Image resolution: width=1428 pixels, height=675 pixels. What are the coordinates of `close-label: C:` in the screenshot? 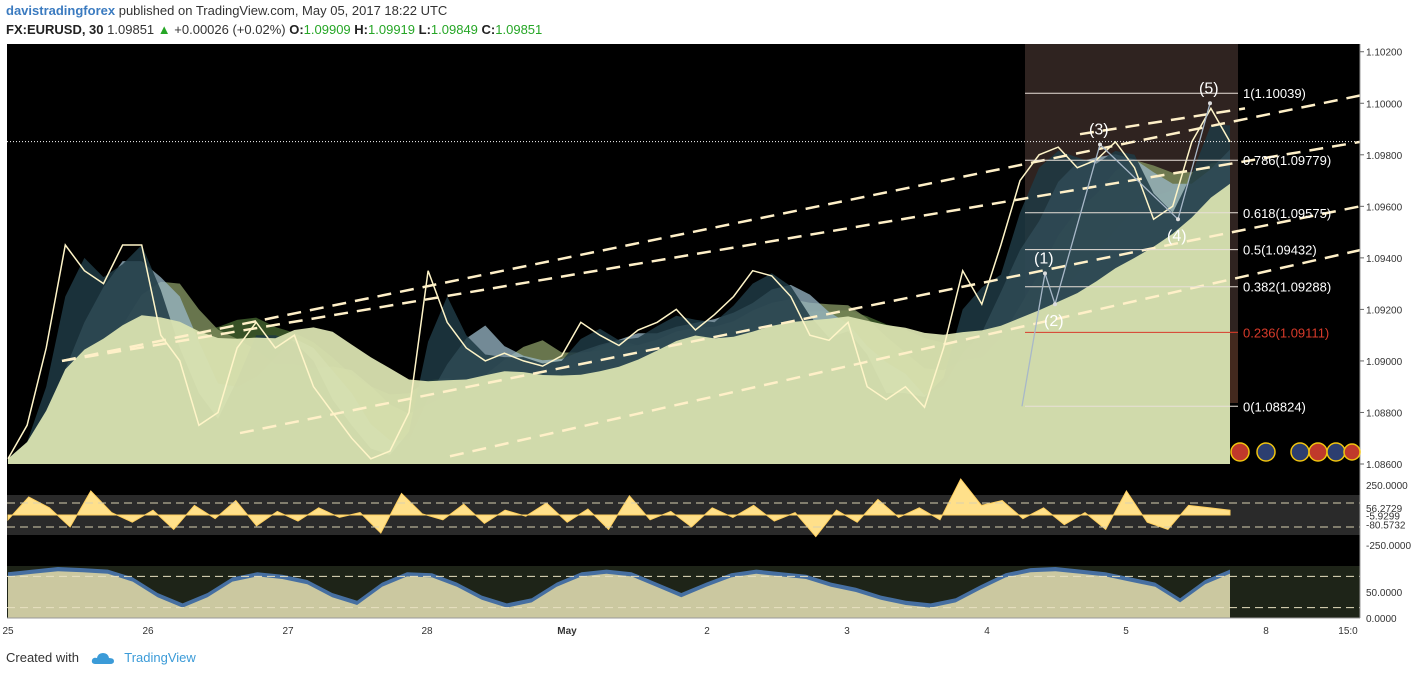 It's located at (488, 29).